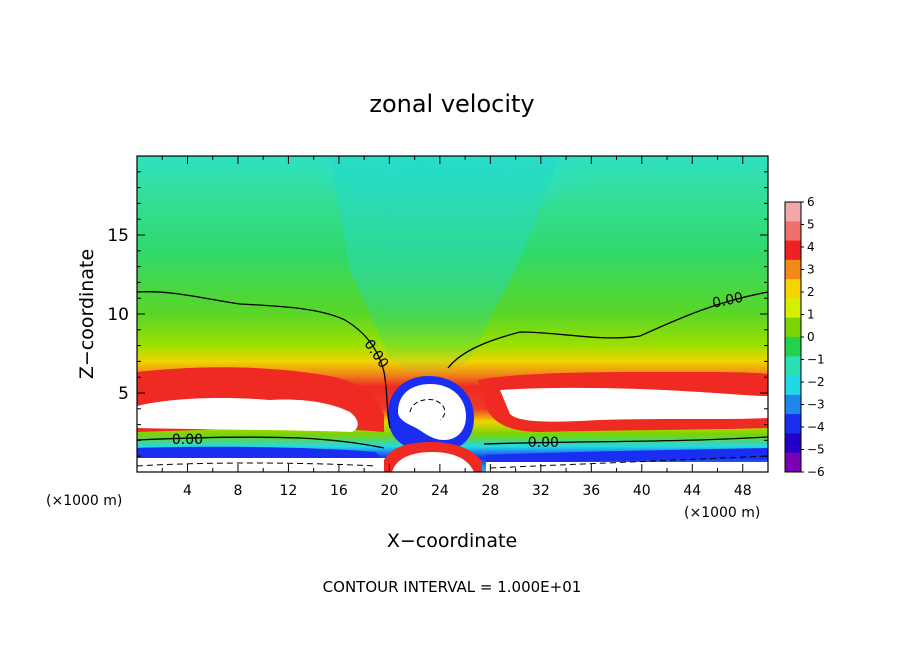 Image resolution: width=904 pixels, height=654 pixels. What do you see at coordinates (642, 491) in the screenshot?
I see `x-tick-label: 40` at bounding box center [642, 491].